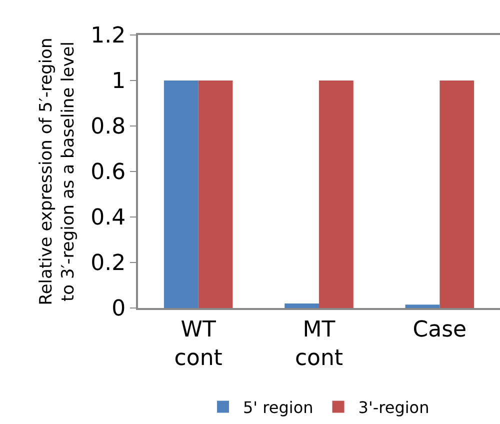 Image resolution: width=500 pixels, height=424 pixels. Describe the element at coordinates (439, 329) in the screenshot. I see `x-tick-label: Case` at that location.